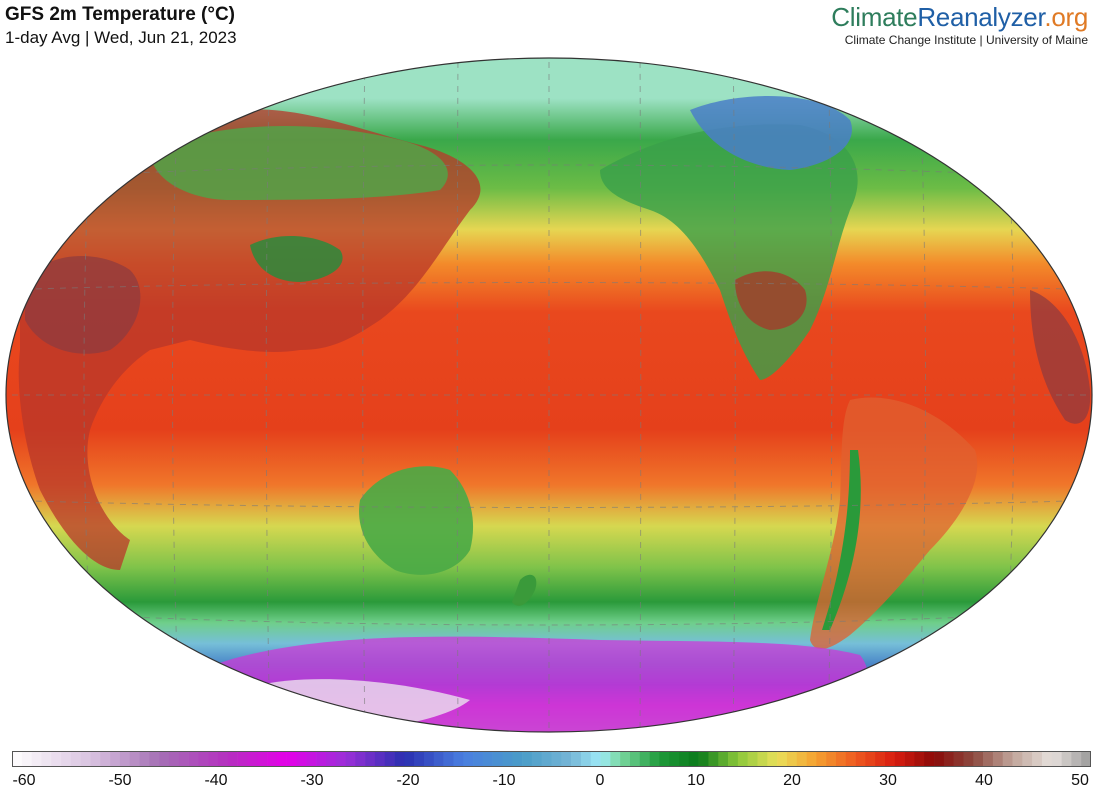  What do you see at coordinates (120, 14) in the screenshot?
I see `map-title: GFS 2m Temperature (°C)` at bounding box center [120, 14].